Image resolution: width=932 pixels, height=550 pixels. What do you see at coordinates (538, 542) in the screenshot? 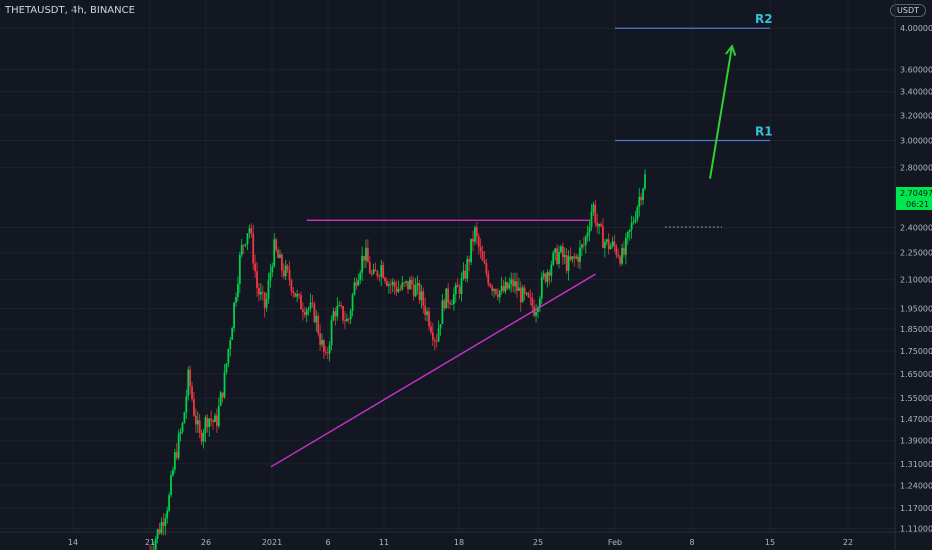
I see `time-tick-label: 25` at bounding box center [538, 542].